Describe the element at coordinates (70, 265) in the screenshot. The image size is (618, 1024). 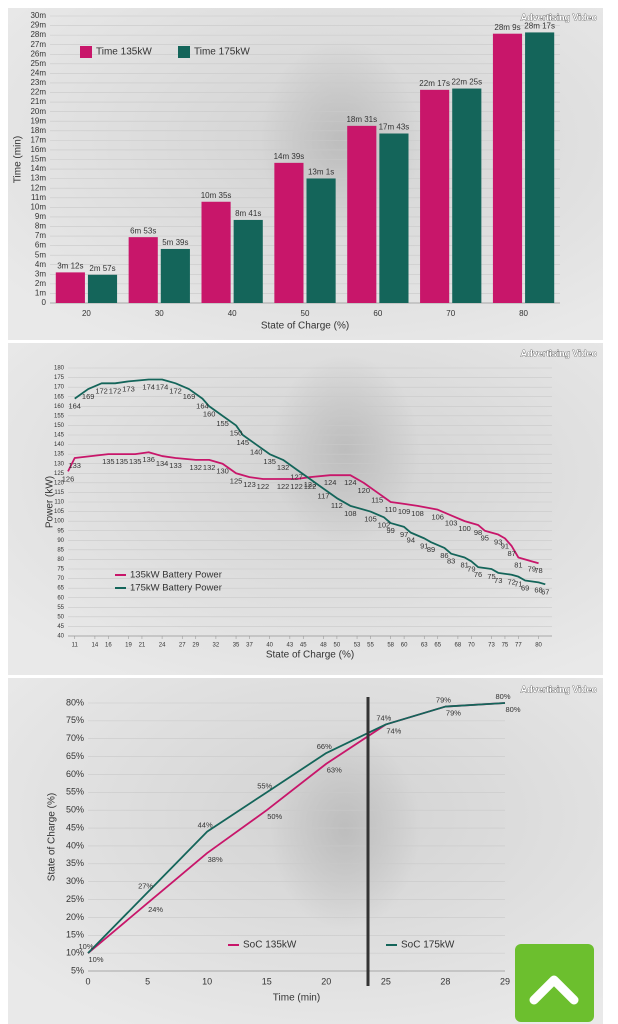
I see `data-label: 3m 12s` at that location.